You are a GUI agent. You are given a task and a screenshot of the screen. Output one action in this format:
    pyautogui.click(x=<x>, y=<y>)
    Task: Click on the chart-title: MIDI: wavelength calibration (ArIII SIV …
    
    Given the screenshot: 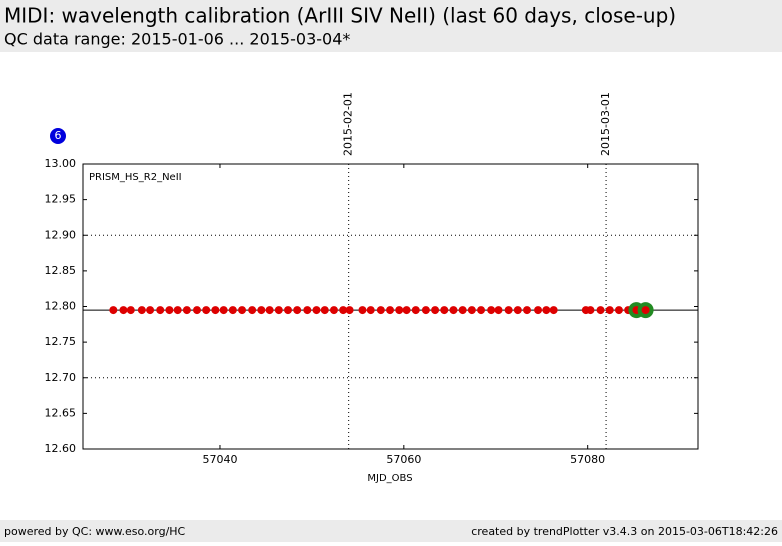 What is the action you would take?
    pyautogui.click(x=340, y=16)
    